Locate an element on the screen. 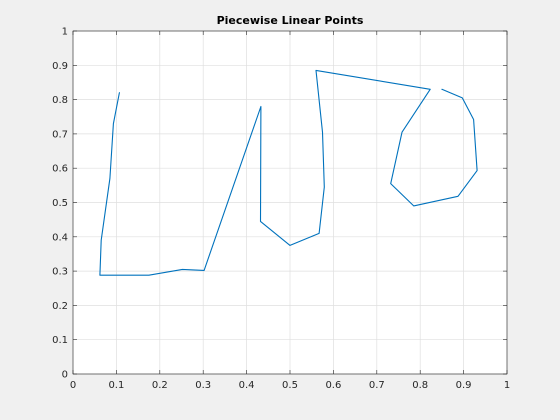 This screenshot has width=560, height=420. y-tick-label: 0.9 is located at coordinates (60, 66).